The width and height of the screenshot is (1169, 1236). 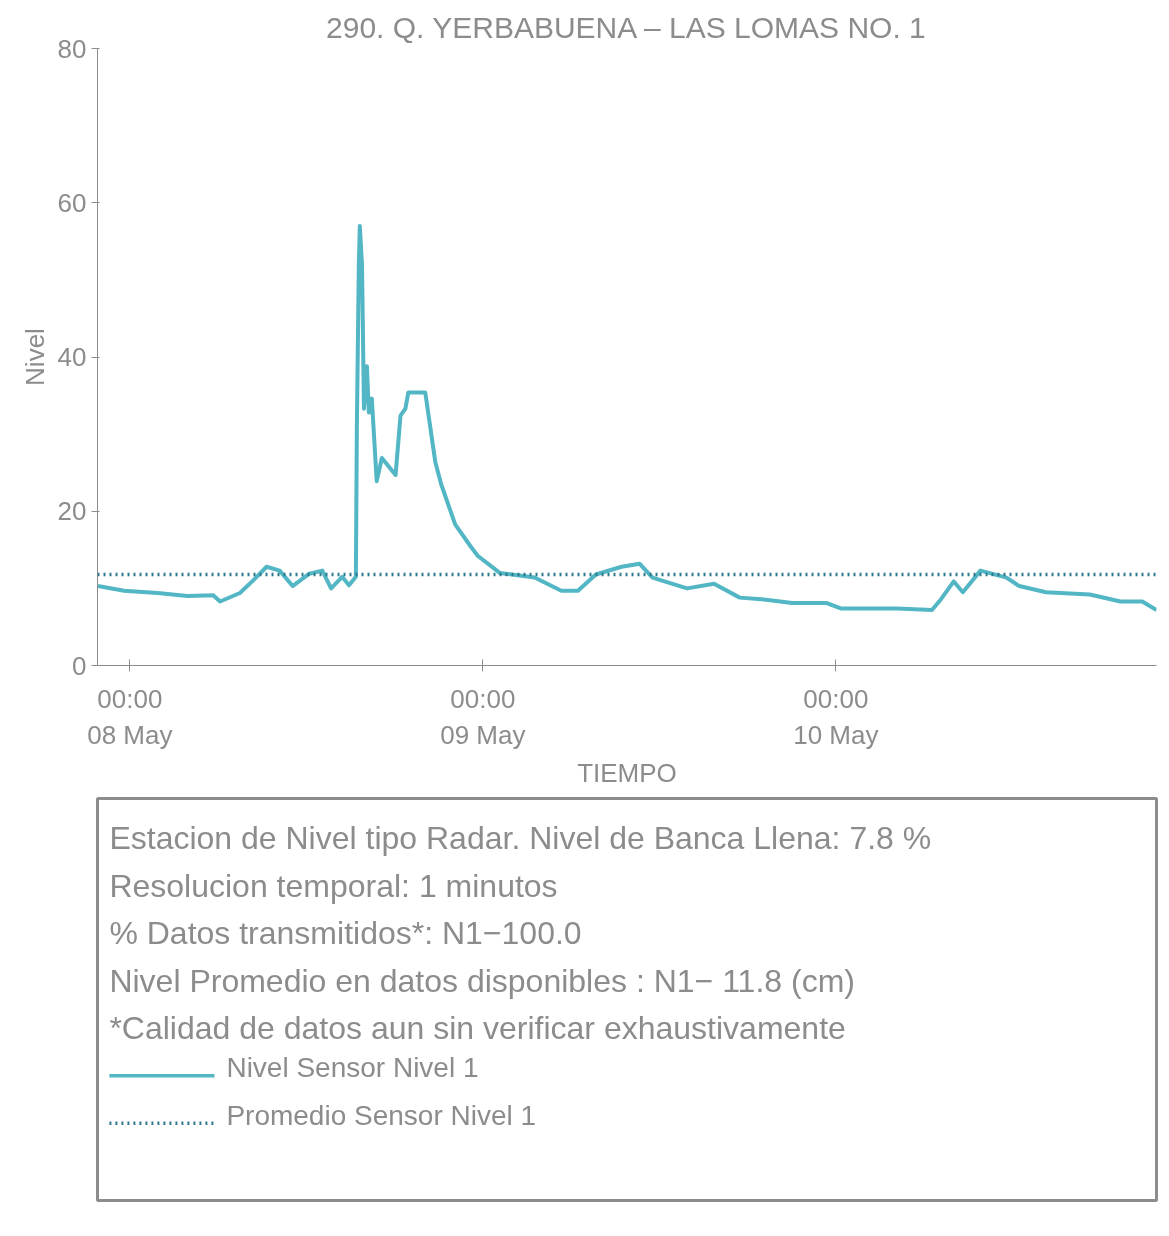 I want to click on y-tick-label: 80, so click(x=72, y=48).